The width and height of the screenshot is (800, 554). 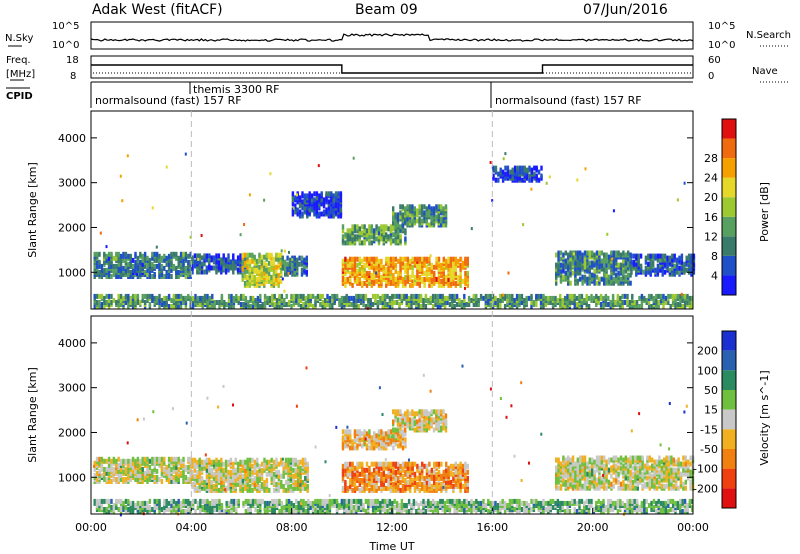 I want to click on colorbar-swatch, so click(x=729, y=207).